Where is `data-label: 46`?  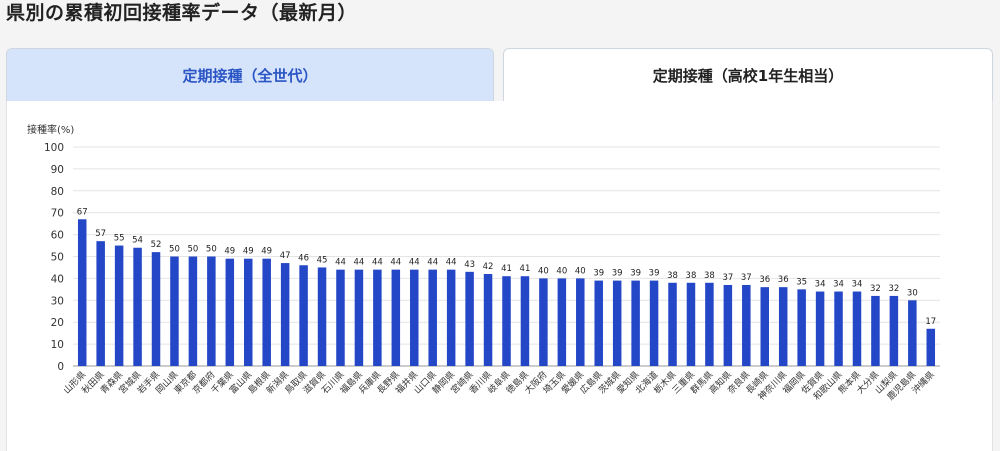
data-label: 46 is located at coordinates (303, 258).